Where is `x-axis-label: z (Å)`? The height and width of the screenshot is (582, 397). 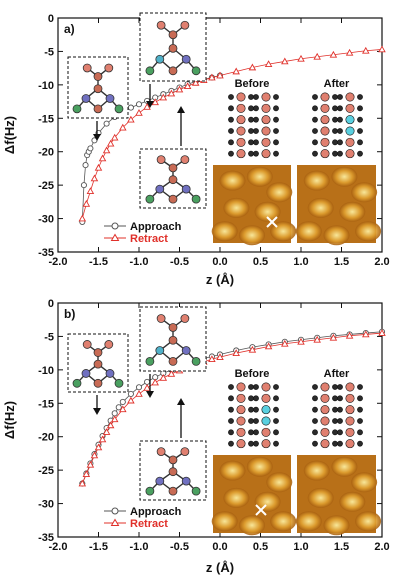 x-axis-label: z (Å) is located at coordinates (220, 567).